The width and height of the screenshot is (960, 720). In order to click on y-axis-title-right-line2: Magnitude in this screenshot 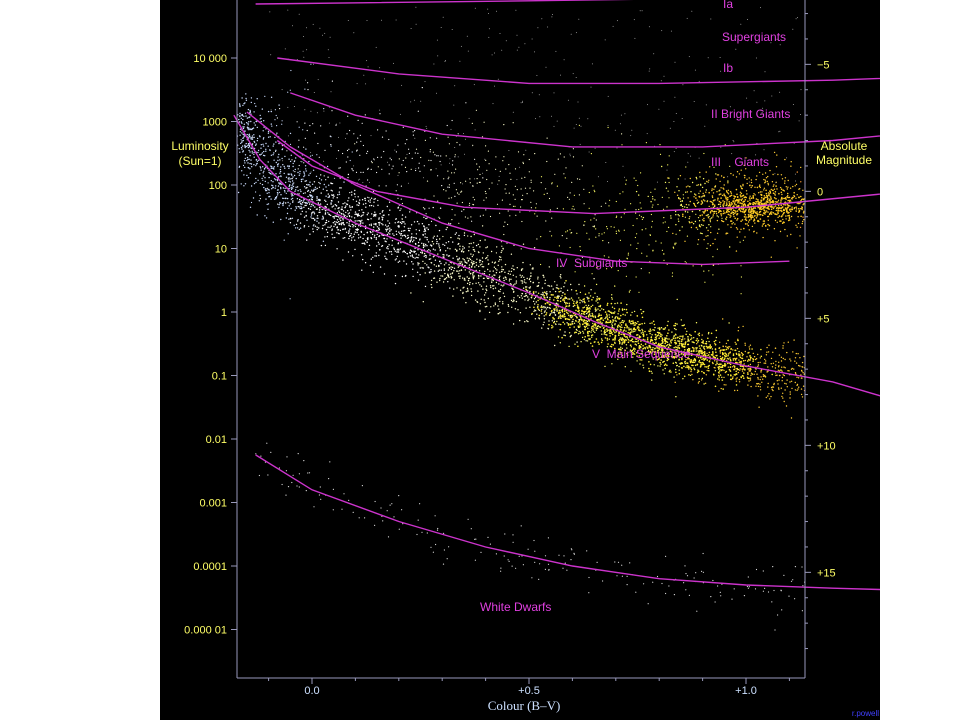, I will do `click(844, 160)`.